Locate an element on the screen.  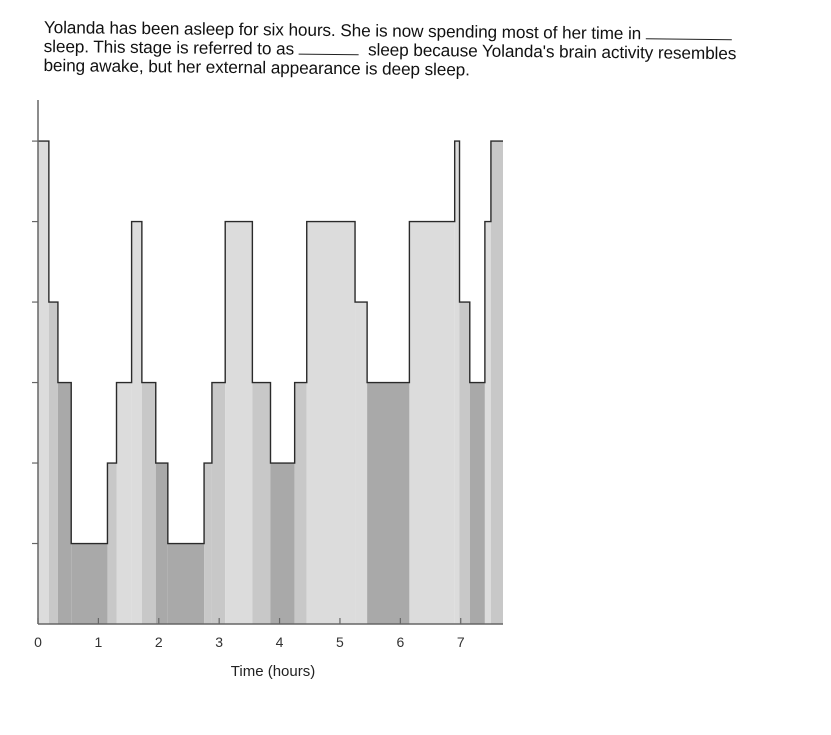
x-tick-label-4: 4 is located at coordinates (280, 642).